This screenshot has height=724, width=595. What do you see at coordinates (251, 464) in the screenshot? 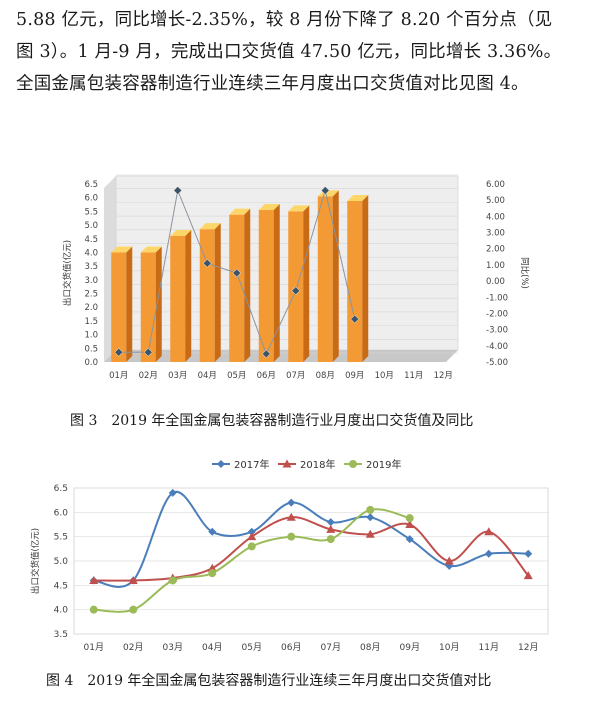
I see `legend-label: 2017年` at bounding box center [251, 464].